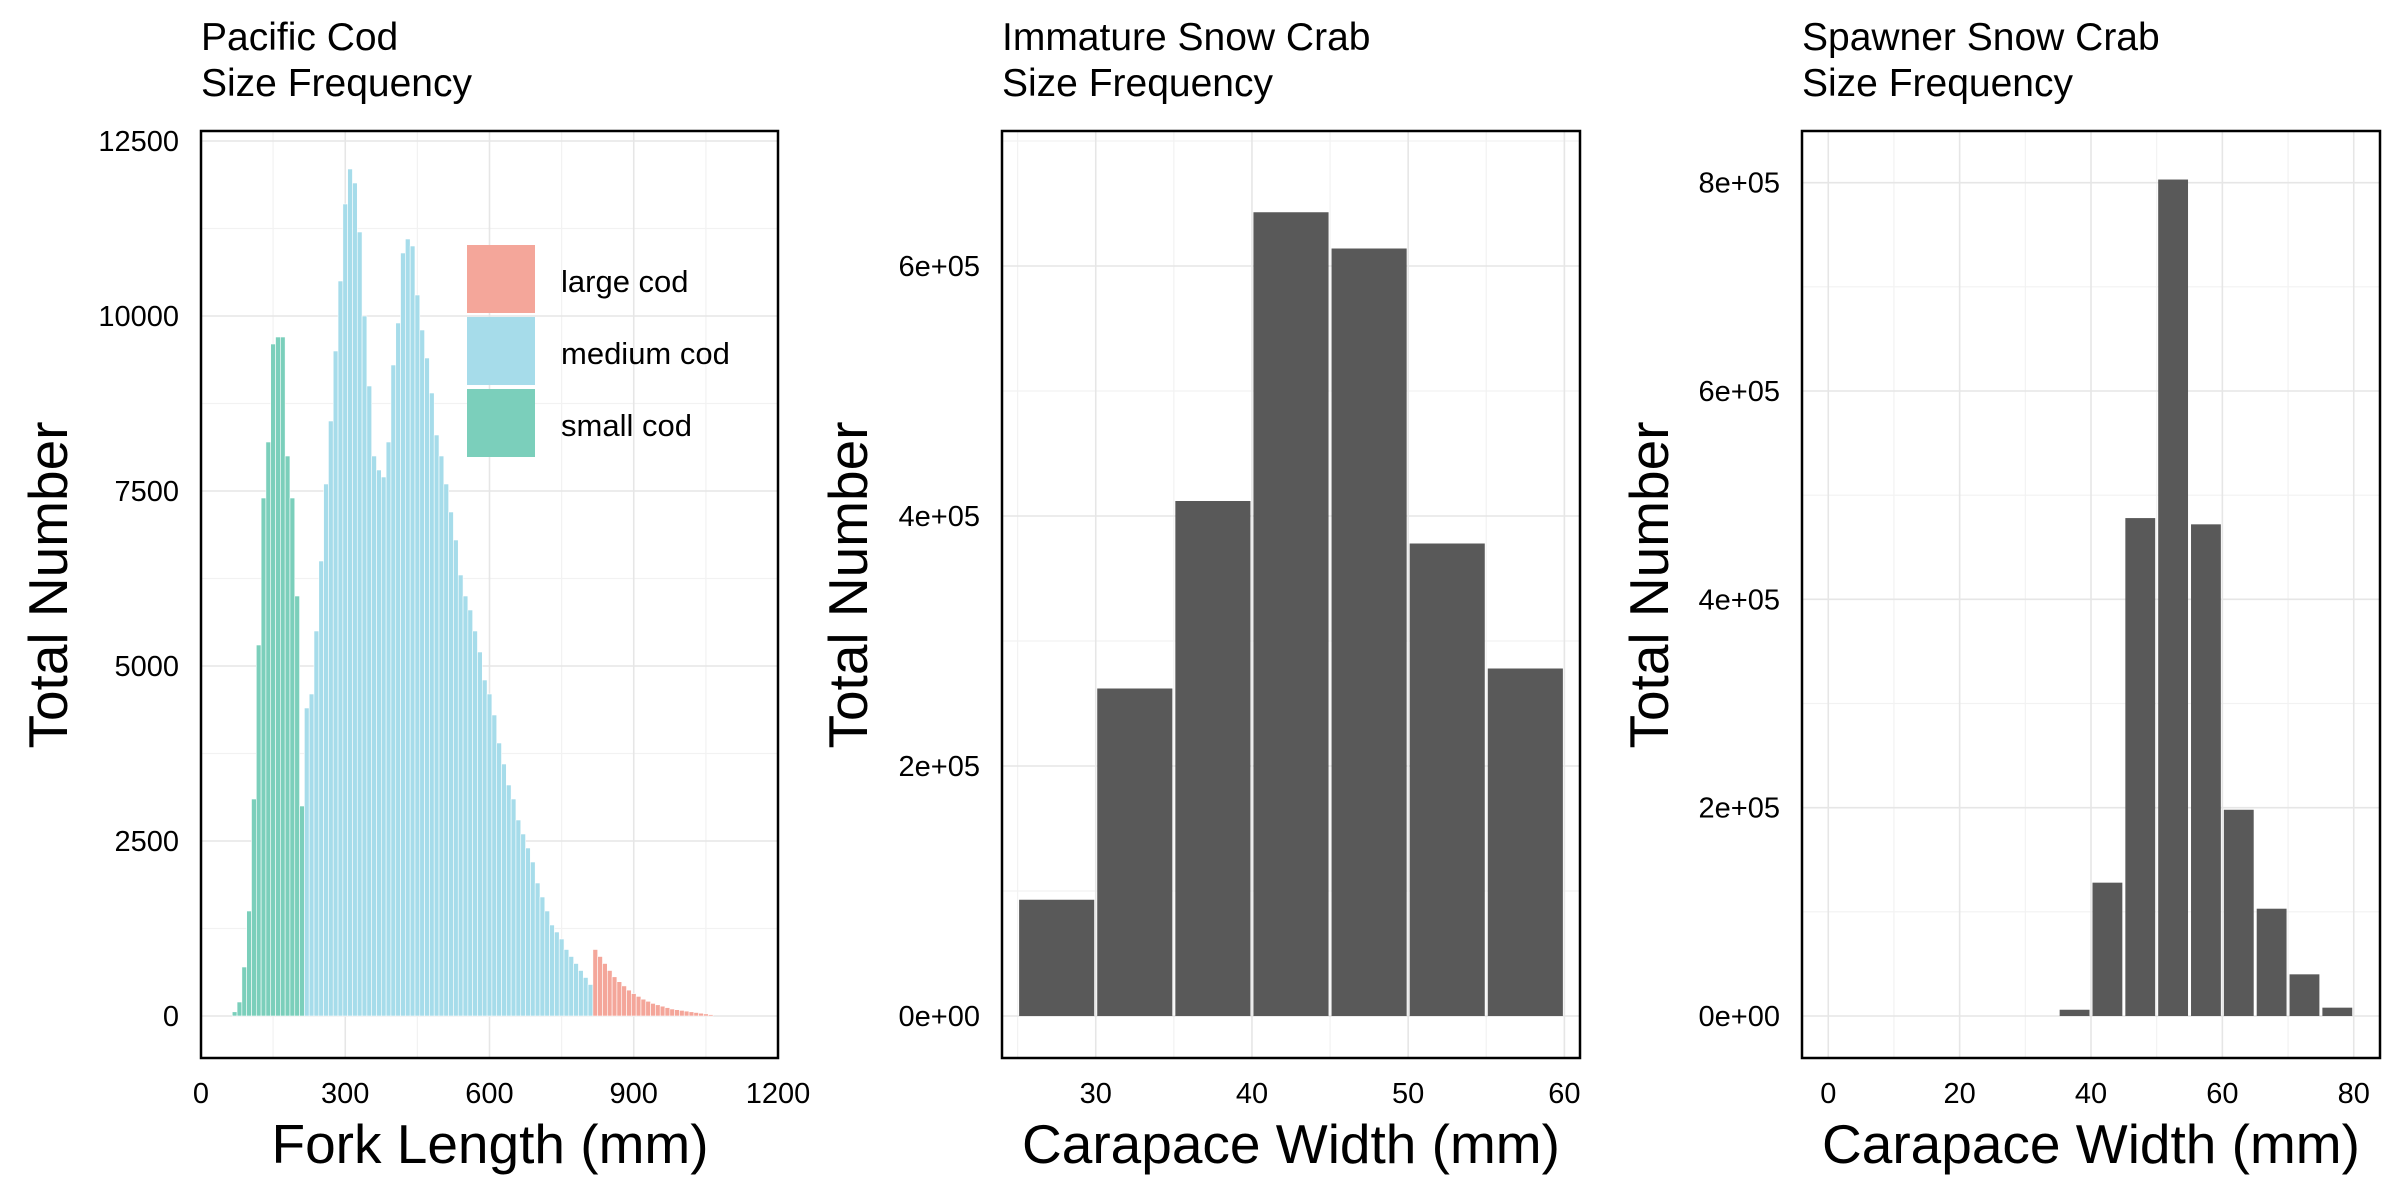  Describe the element at coordinates (299, 37) in the screenshot. I see `chart-title-line1: Pacific Cod` at that location.